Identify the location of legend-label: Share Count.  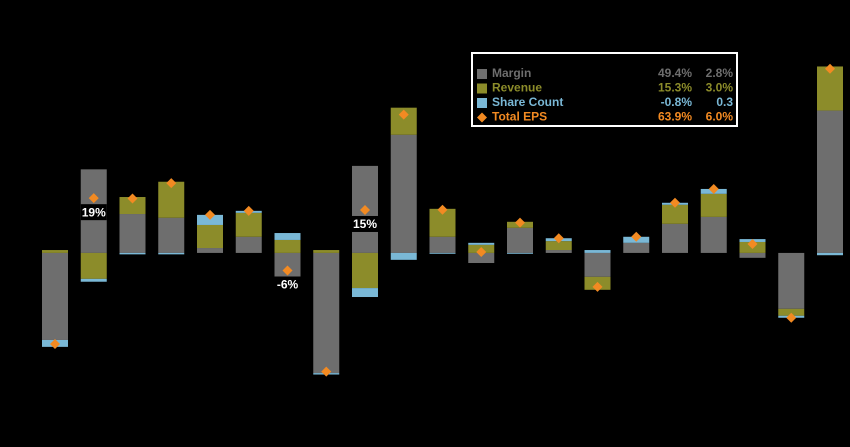
(527, 102).